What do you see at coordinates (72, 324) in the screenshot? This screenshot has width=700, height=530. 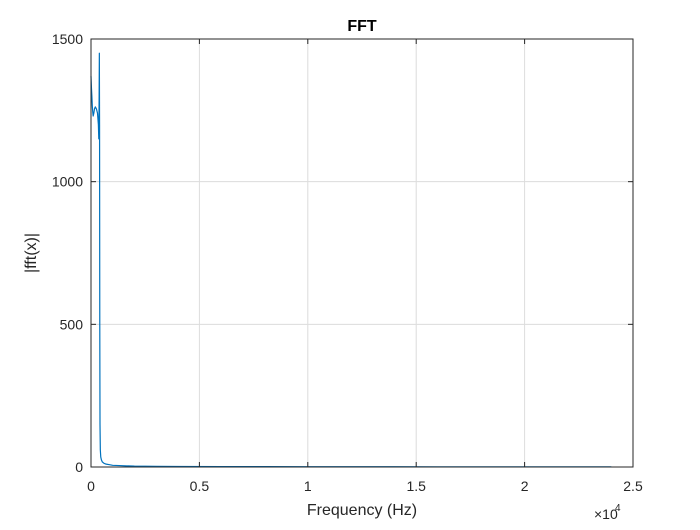 I see `y-tick-label: 500` at bounding box center [72, 324].